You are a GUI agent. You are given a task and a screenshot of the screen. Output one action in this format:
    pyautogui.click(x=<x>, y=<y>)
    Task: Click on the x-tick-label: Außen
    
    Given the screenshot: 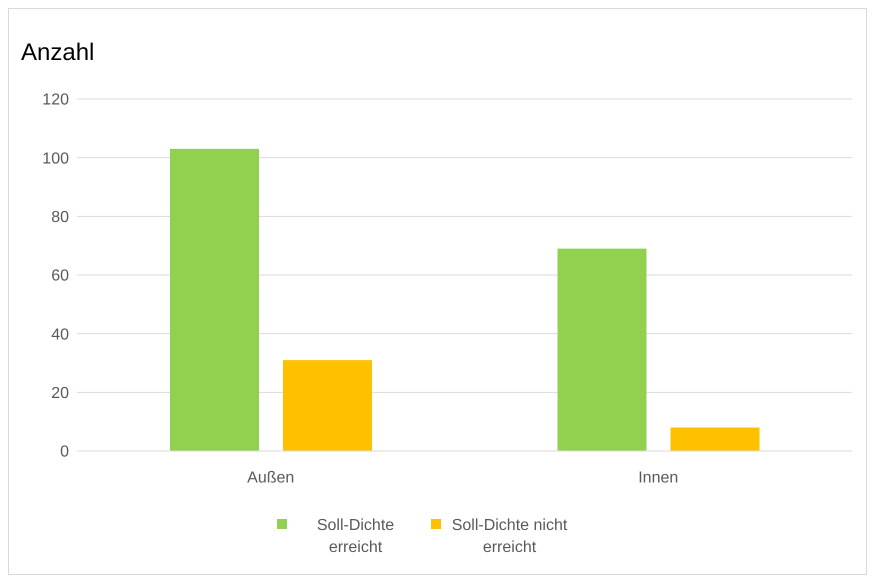 What is the action you would take?
    pyautogui.click(x=270, y=477)
    